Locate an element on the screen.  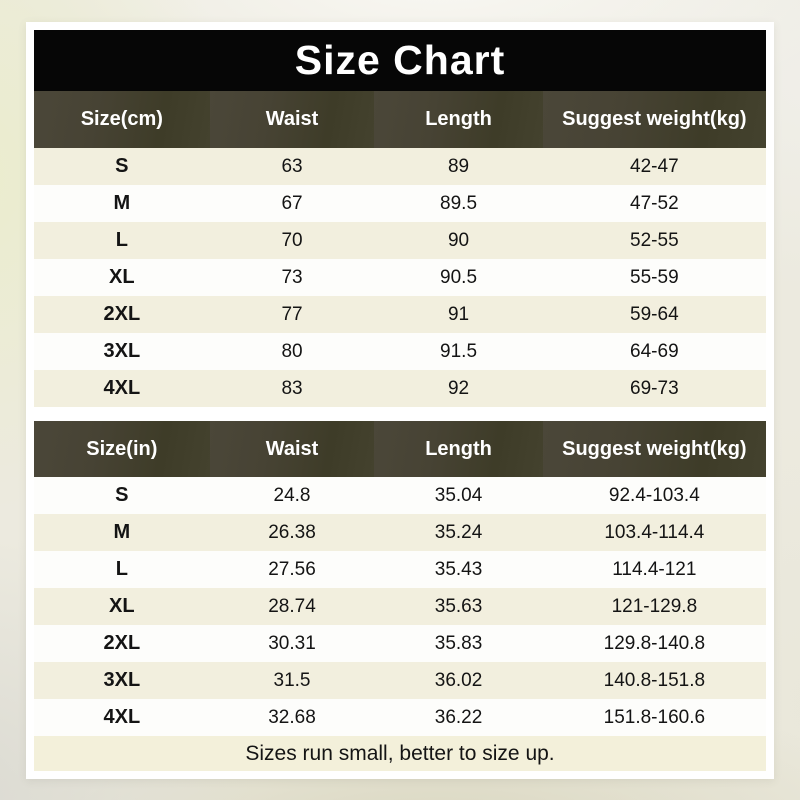
header-row: Size(in) Waist Length Suggest weight(kg) is located at coordinates (400, 449).